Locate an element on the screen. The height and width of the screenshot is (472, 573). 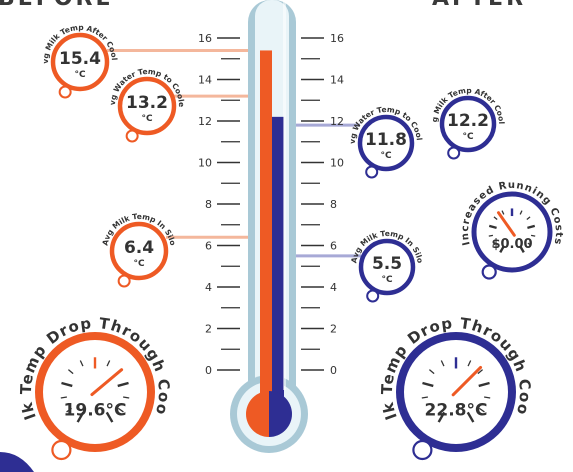
scale-label-right: 14 is located at coordinates (337, 80).